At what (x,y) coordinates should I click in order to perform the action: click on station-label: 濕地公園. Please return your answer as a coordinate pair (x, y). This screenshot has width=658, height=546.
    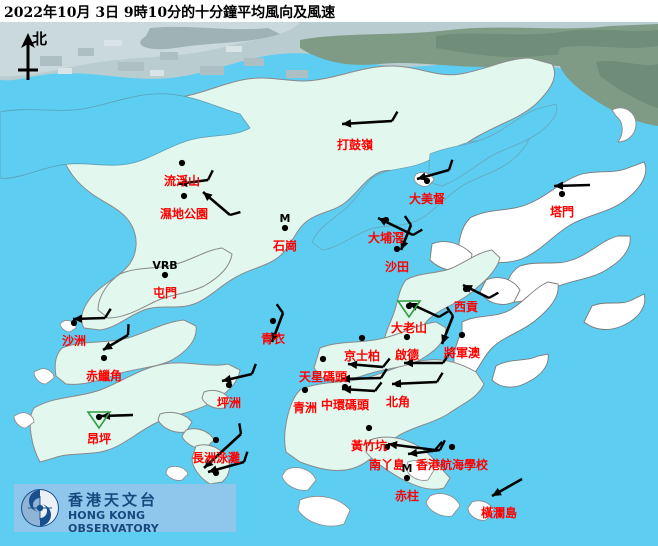
    Looking at the image, I should click on (184, 214).